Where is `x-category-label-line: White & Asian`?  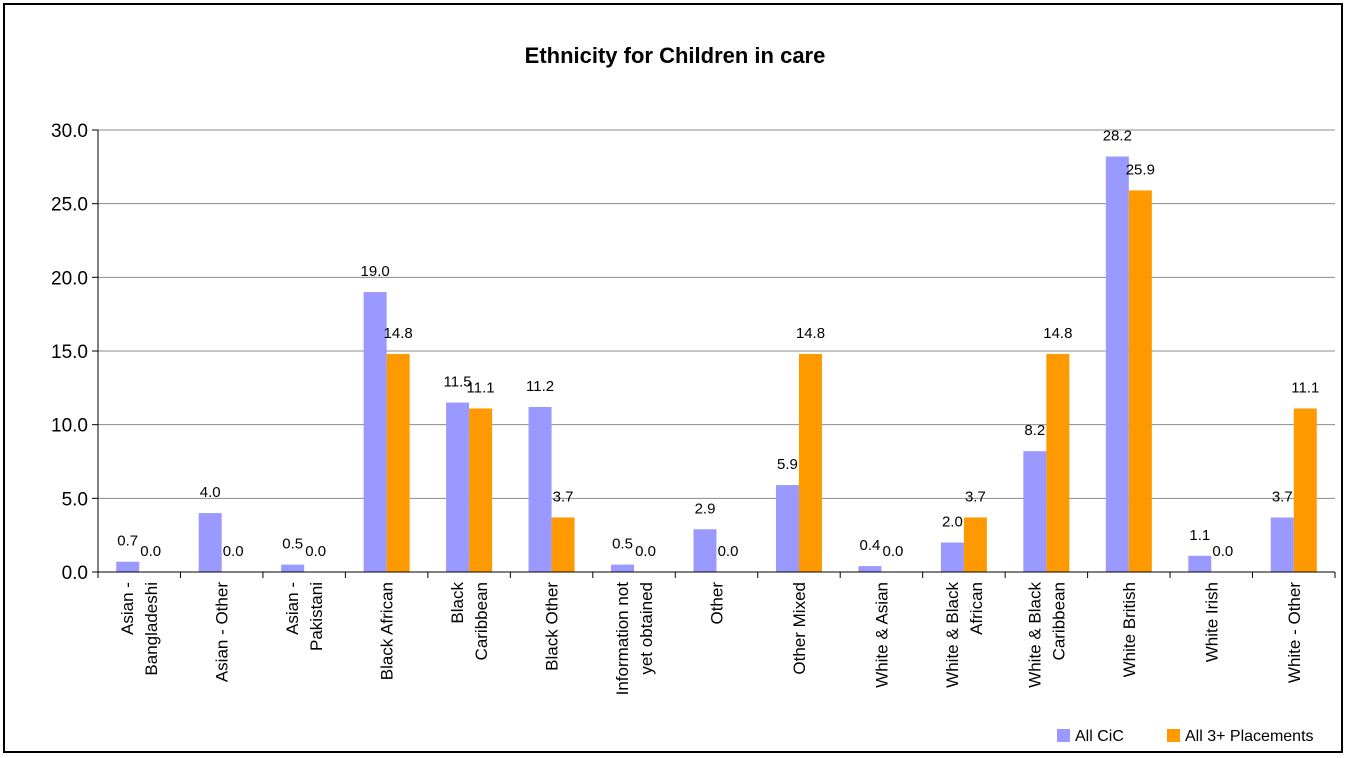
x-category-label-line: White & Asian is located at coordinates (881, 635).